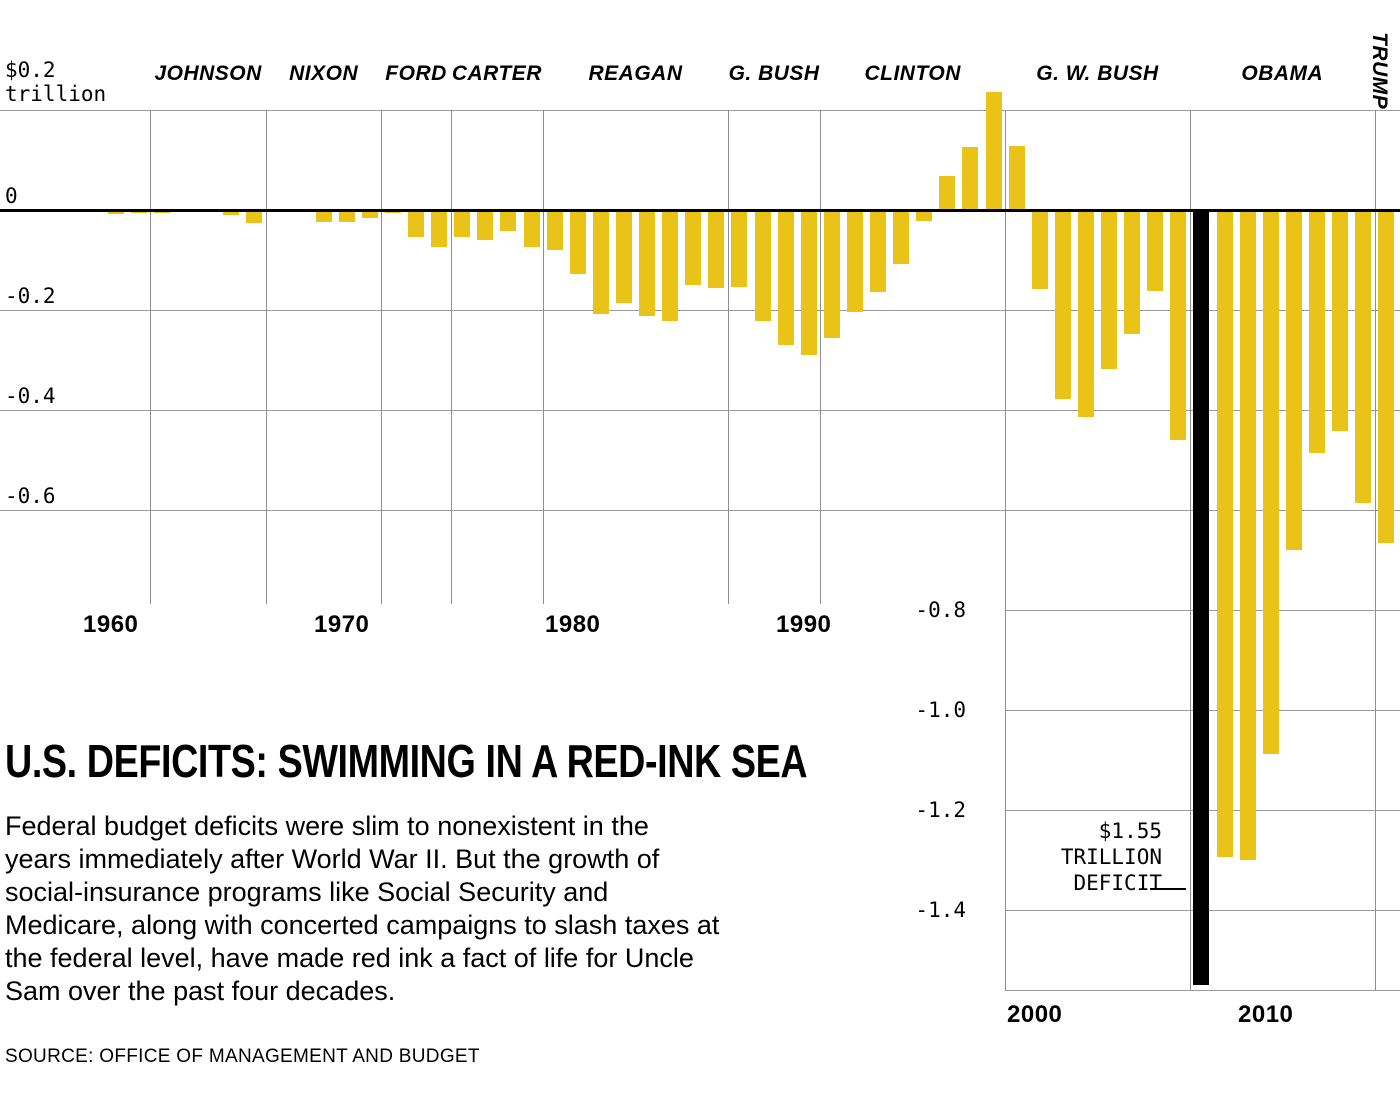  I want to click on bar-2015, so click(1340, 320).